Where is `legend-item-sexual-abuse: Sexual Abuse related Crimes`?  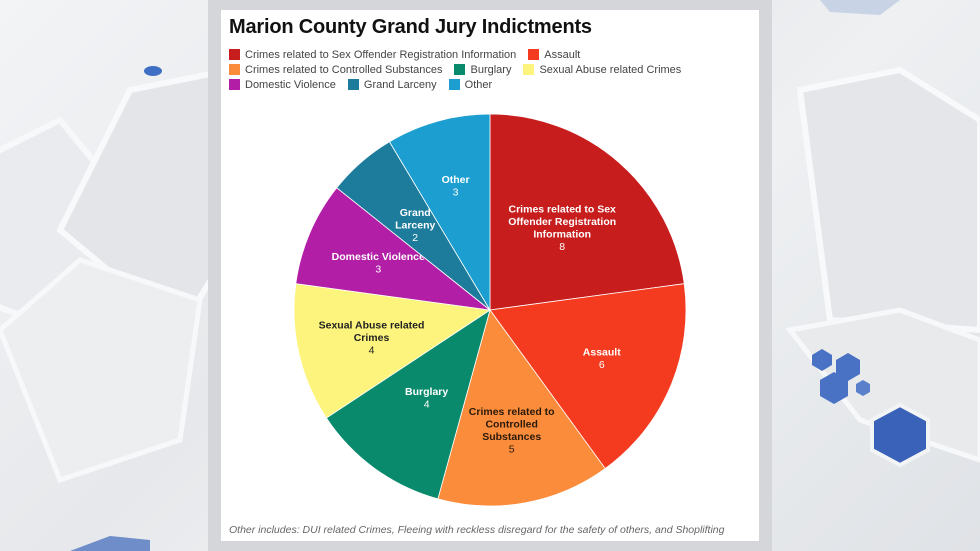
legend-item-sexual-abuse: Sexual Abuse related Crimes is located at coordinates (602, 70).